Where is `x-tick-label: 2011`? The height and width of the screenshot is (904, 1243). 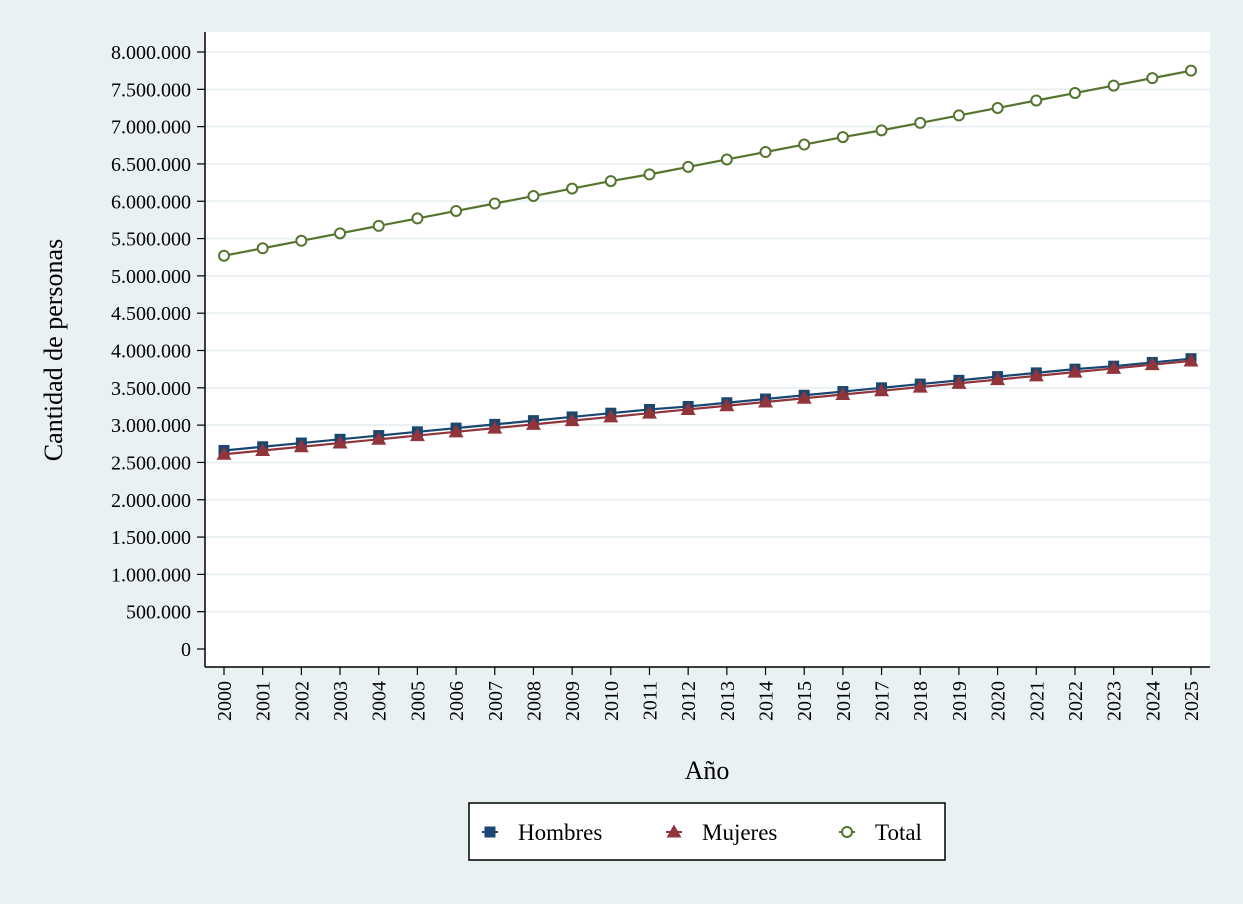 x-tick-label: 2011 is located at coordinates (650, 700).